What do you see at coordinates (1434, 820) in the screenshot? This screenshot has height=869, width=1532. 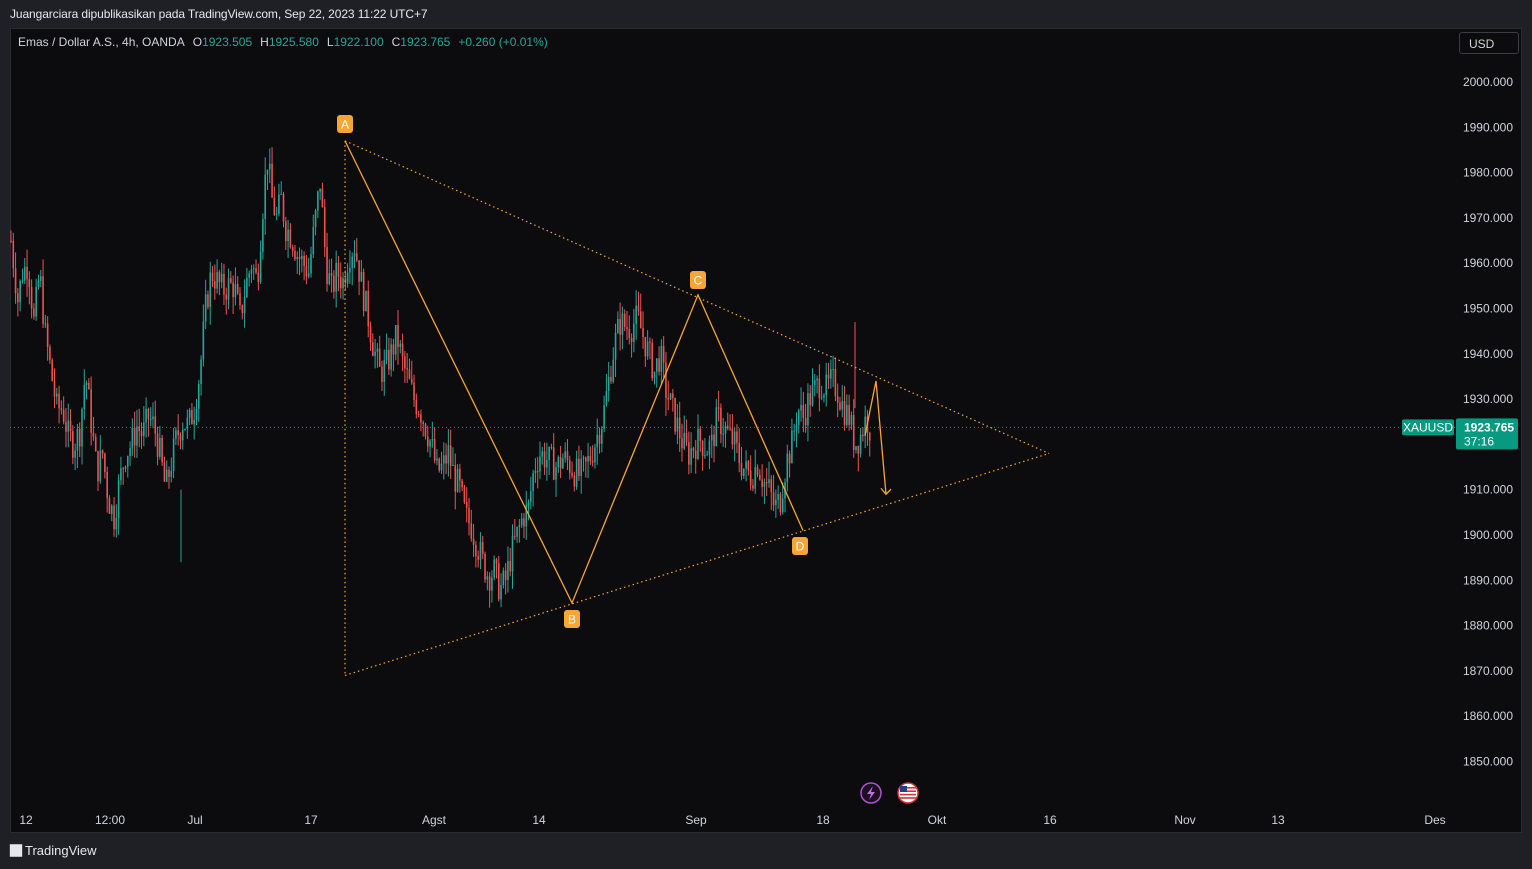 I see `time-tick-label: Des` at bounding box center [1434, 820].